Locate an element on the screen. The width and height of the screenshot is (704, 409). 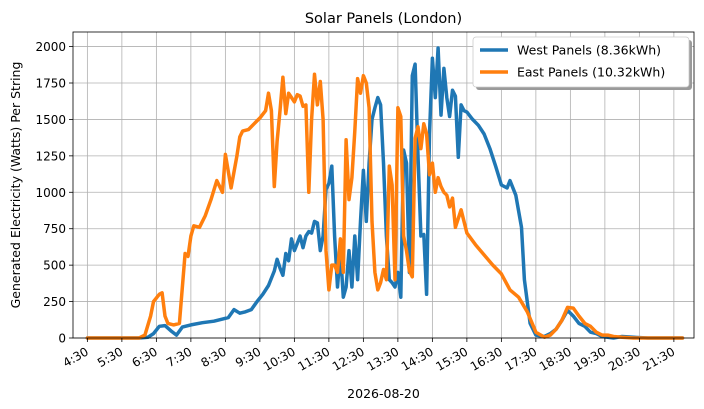
y-tick-label: 500 is located at coordinates (54, 266).